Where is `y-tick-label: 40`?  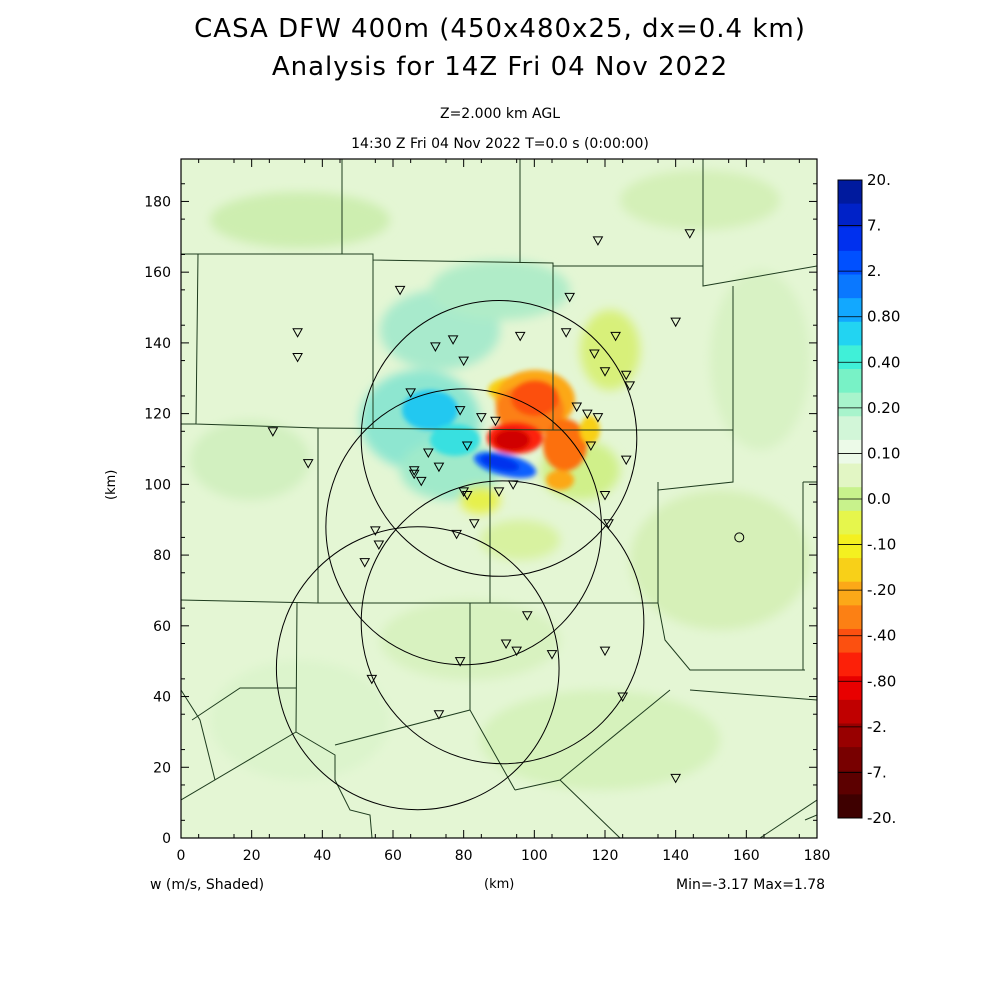 y-tick-label: 40 is located at coordinates (162, 698).